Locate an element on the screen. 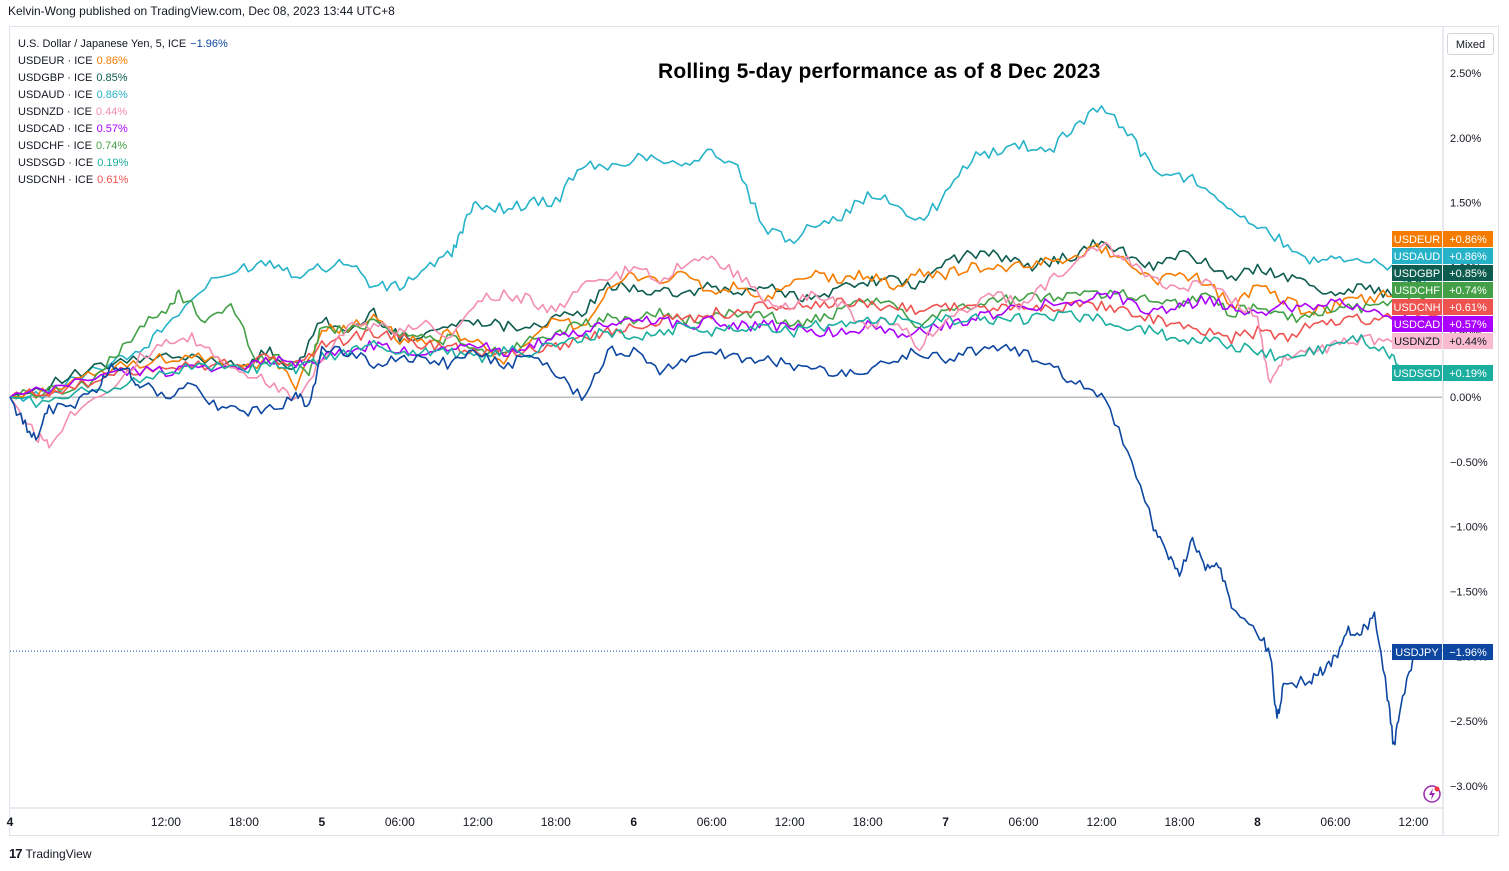 Image resolution: width=1509 pixels, height=871 pixels. legend-value: 0.85% is located at coordinates (112, 78).